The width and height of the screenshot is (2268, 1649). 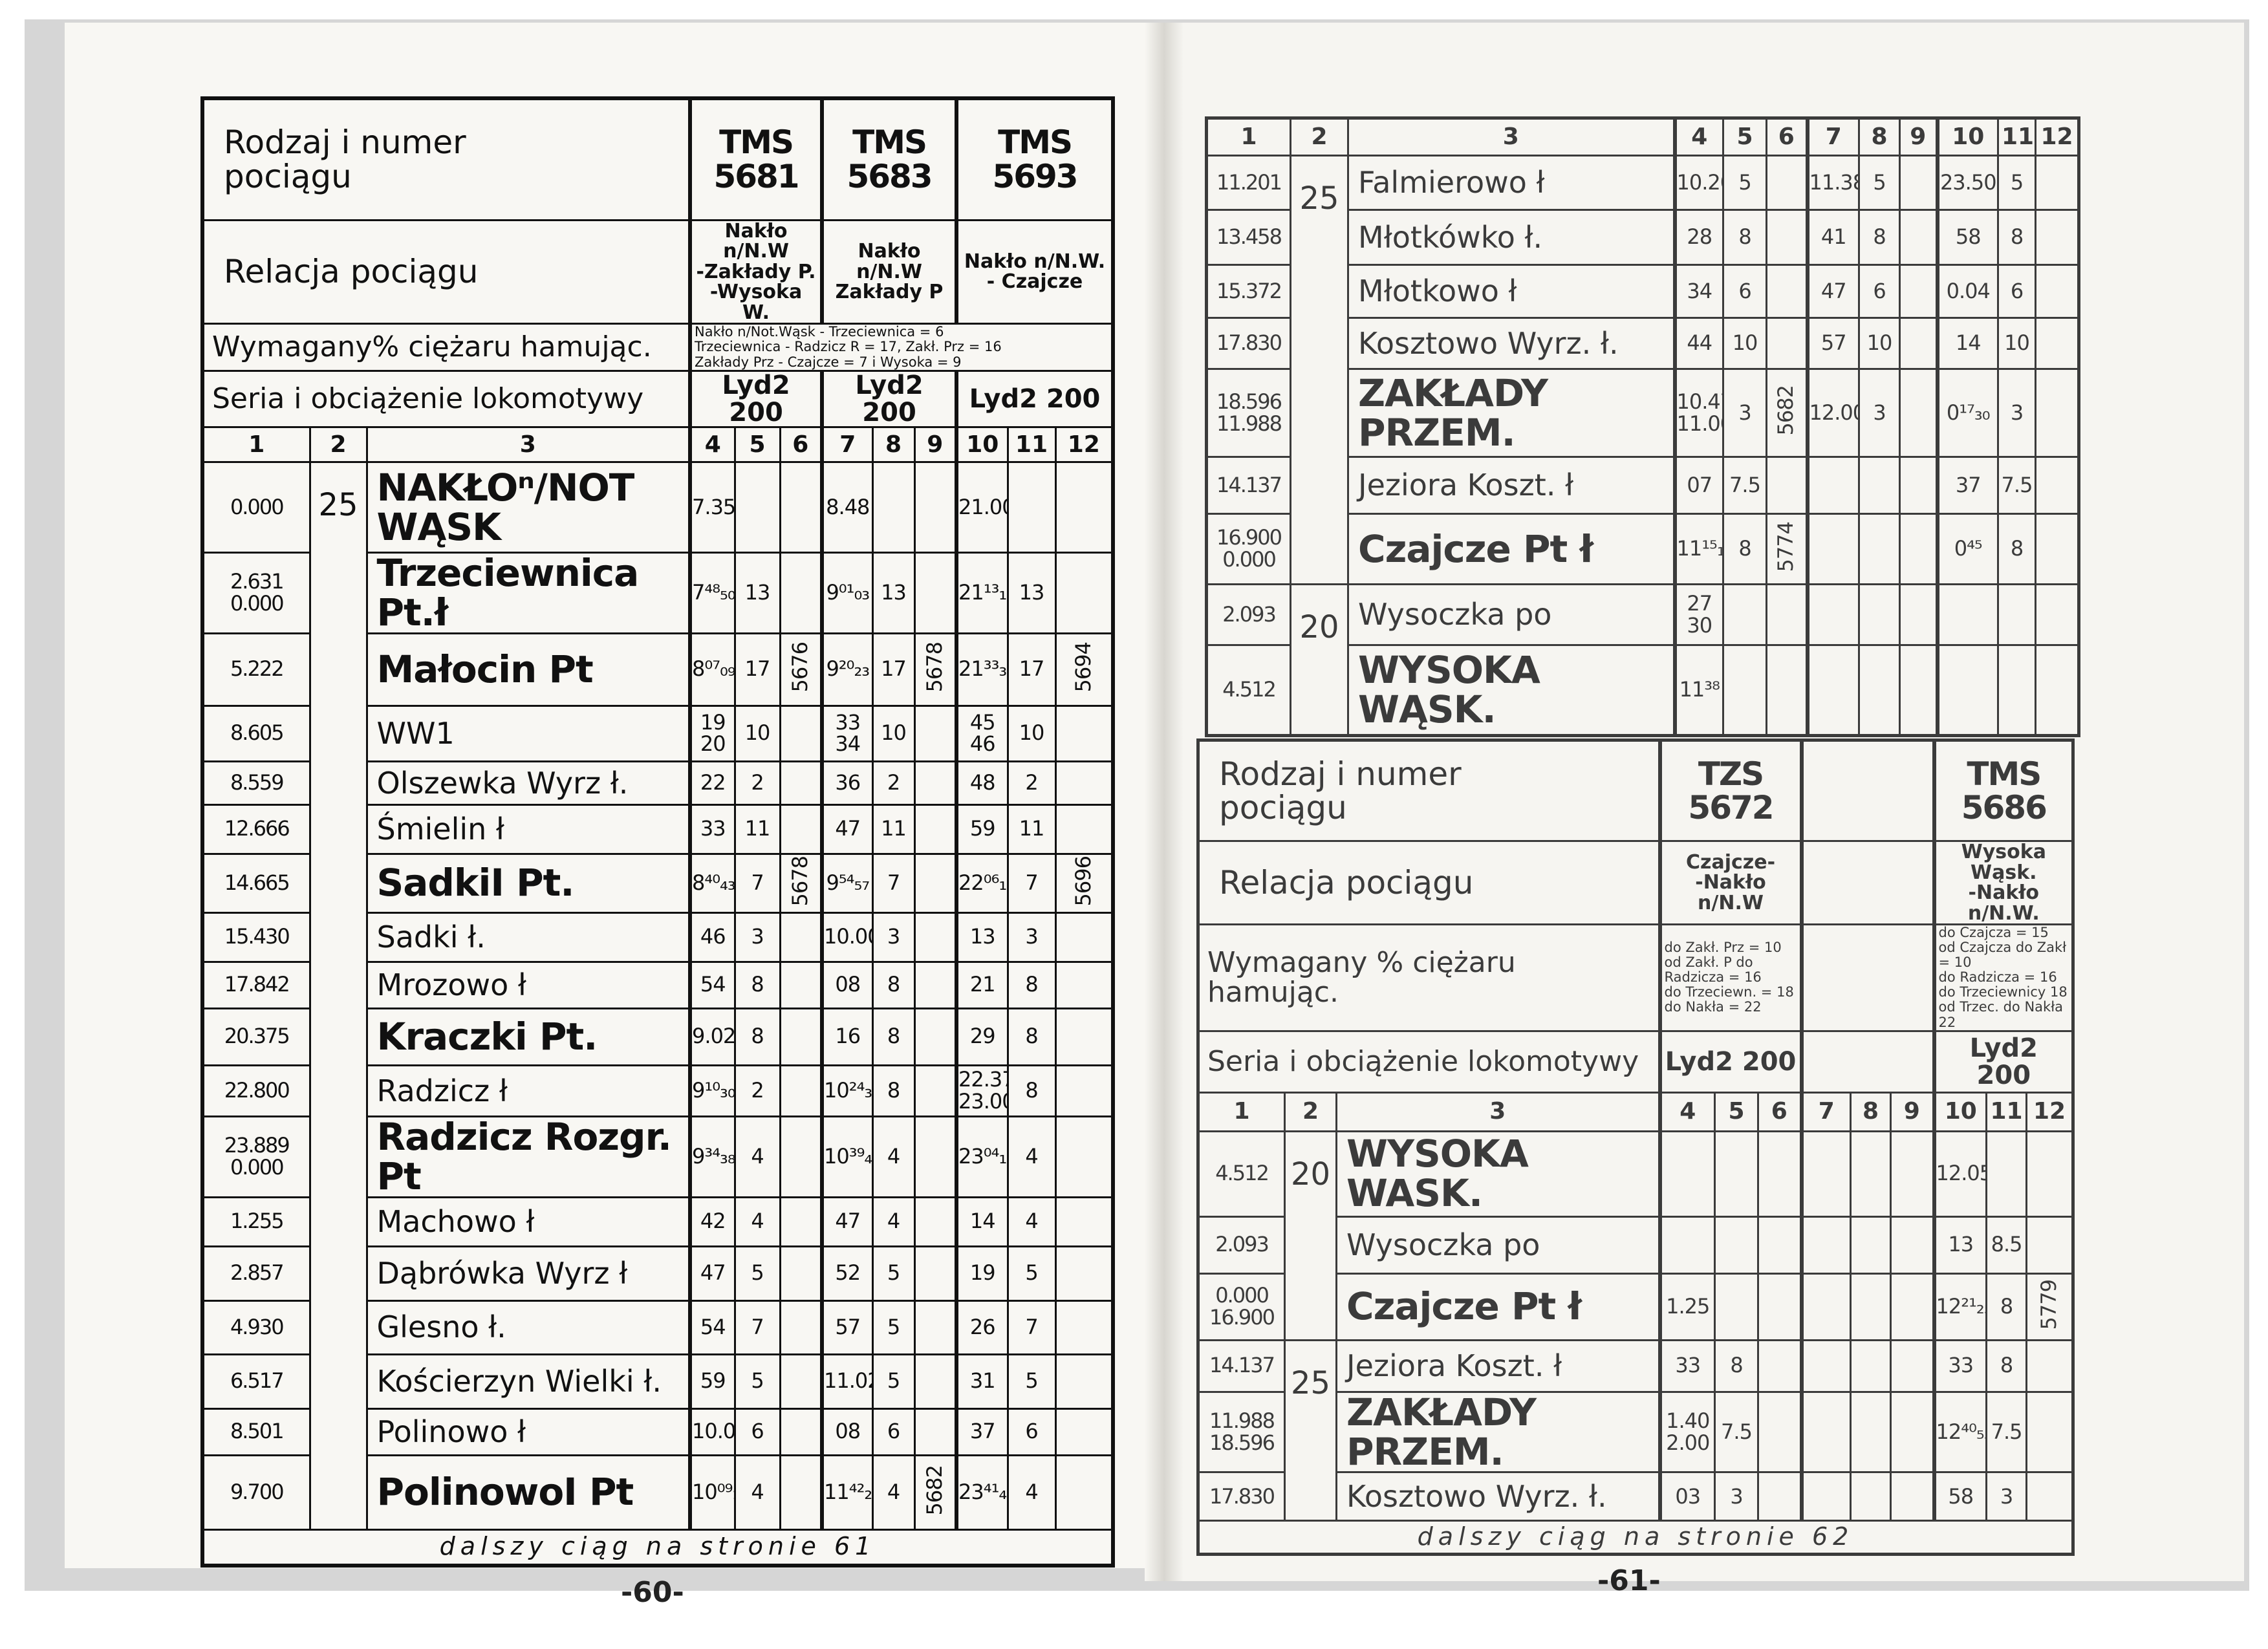 I want to click on train-relation-label: Relacja pociągu, so click(x=1429, y=882).